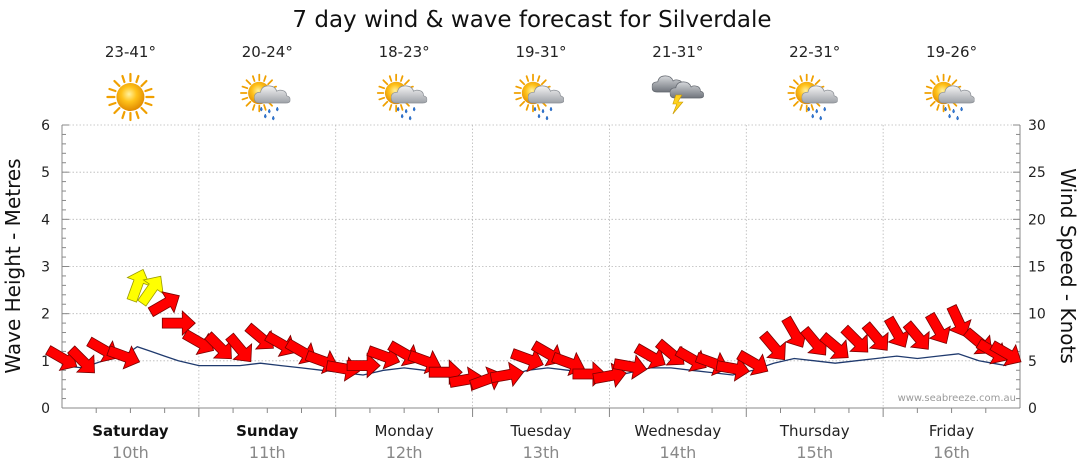 The width and height of the screenshot is (1080, 475). What do you see at coordinates (1037, 268) in the screenshot?
I see `right-tick-label: 15` at bounding box center [1037, 268].